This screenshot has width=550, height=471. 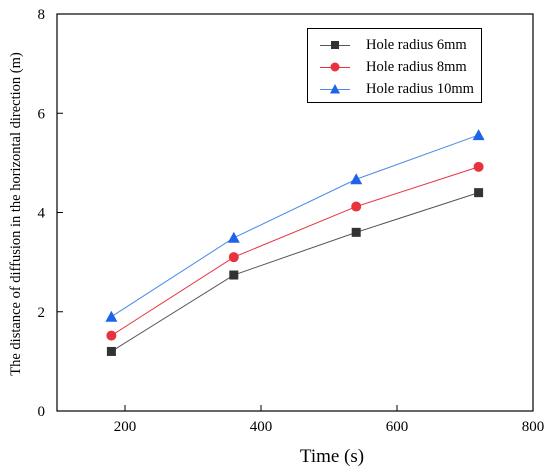 I want to click on y-tick-label-2: 2, so click(x=42, y=313).